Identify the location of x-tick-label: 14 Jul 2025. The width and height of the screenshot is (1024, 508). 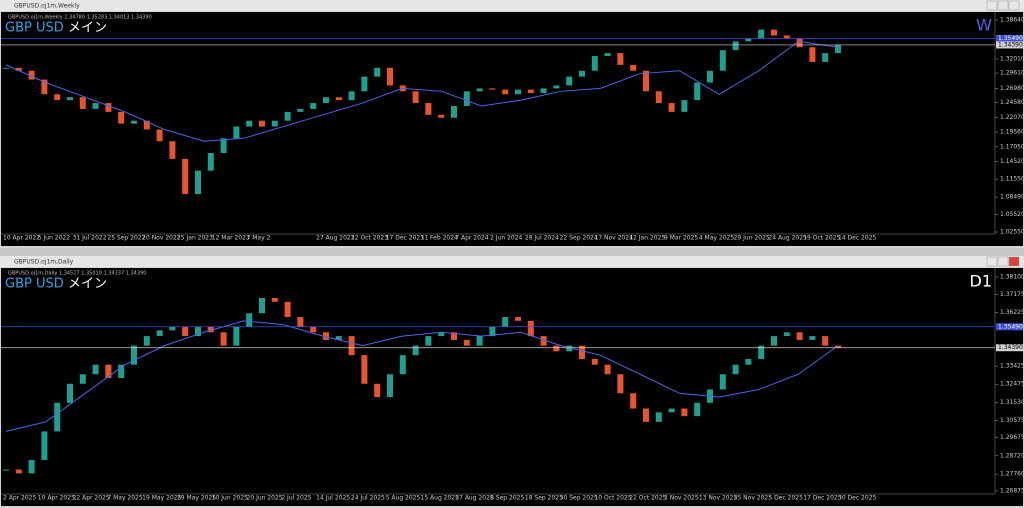
(333, 498).